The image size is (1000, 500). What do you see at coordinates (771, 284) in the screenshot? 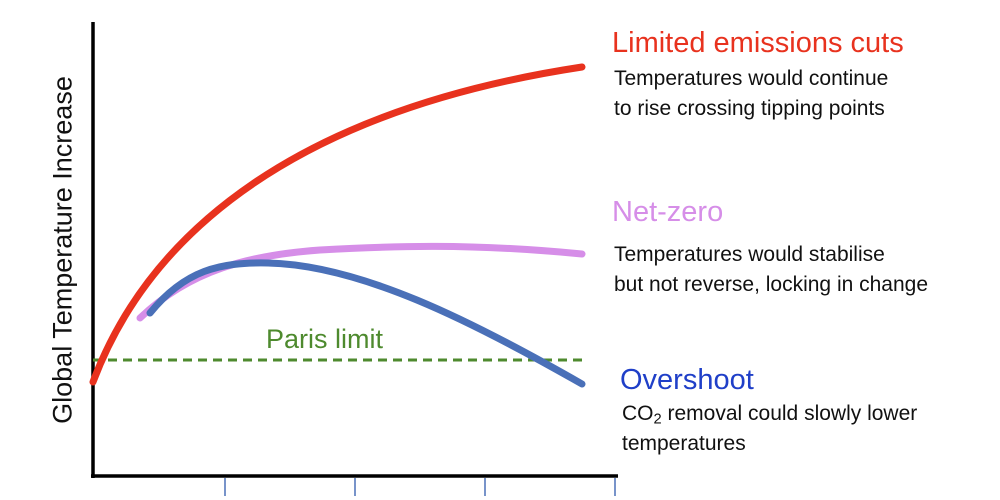
I see `legend-desc-line: but not reverse, locking in change` at bounding box center [771, 284].